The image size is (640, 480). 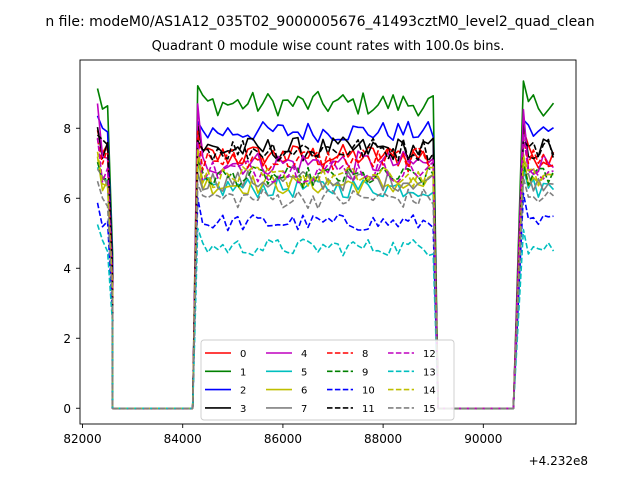 What do you see at coordinates (365, 372) in the screenshot?
I see `legend-label-9: 9` at bounding box center [365, 372].